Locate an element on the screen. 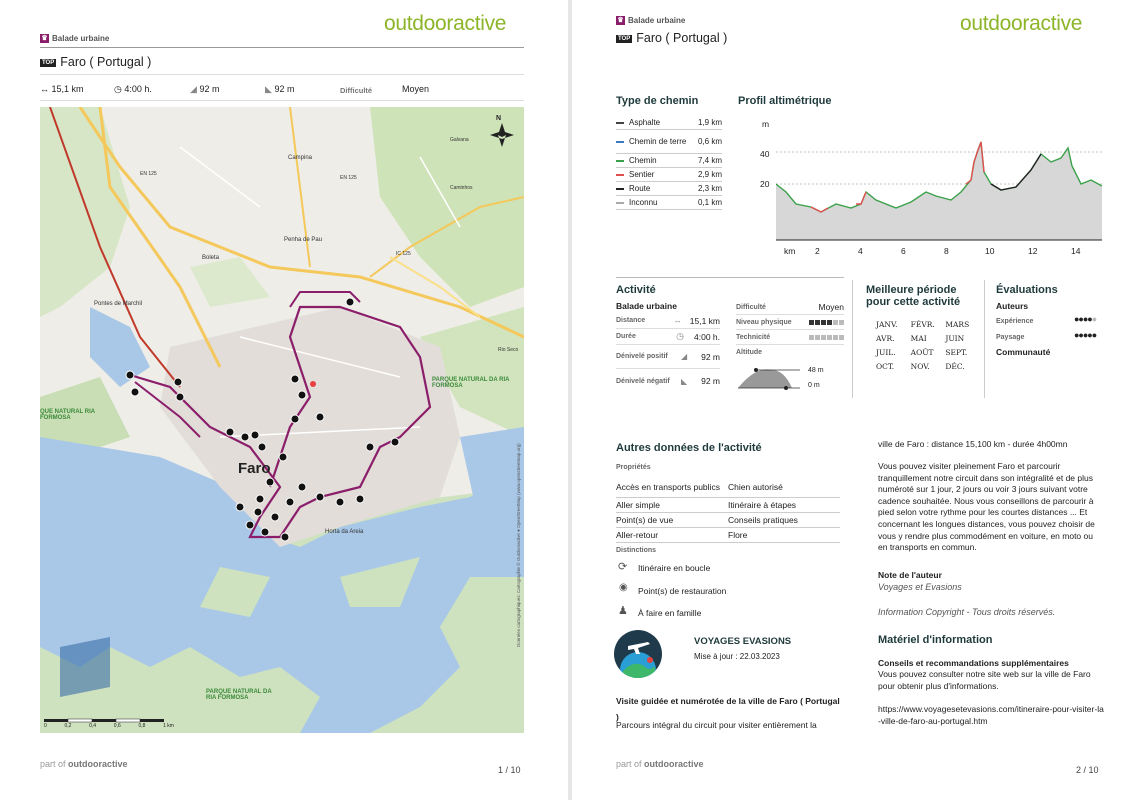 This screenshot has width=1140, height=800. map-label-horta: Horta da Areia is located at coordinates (344, 532).